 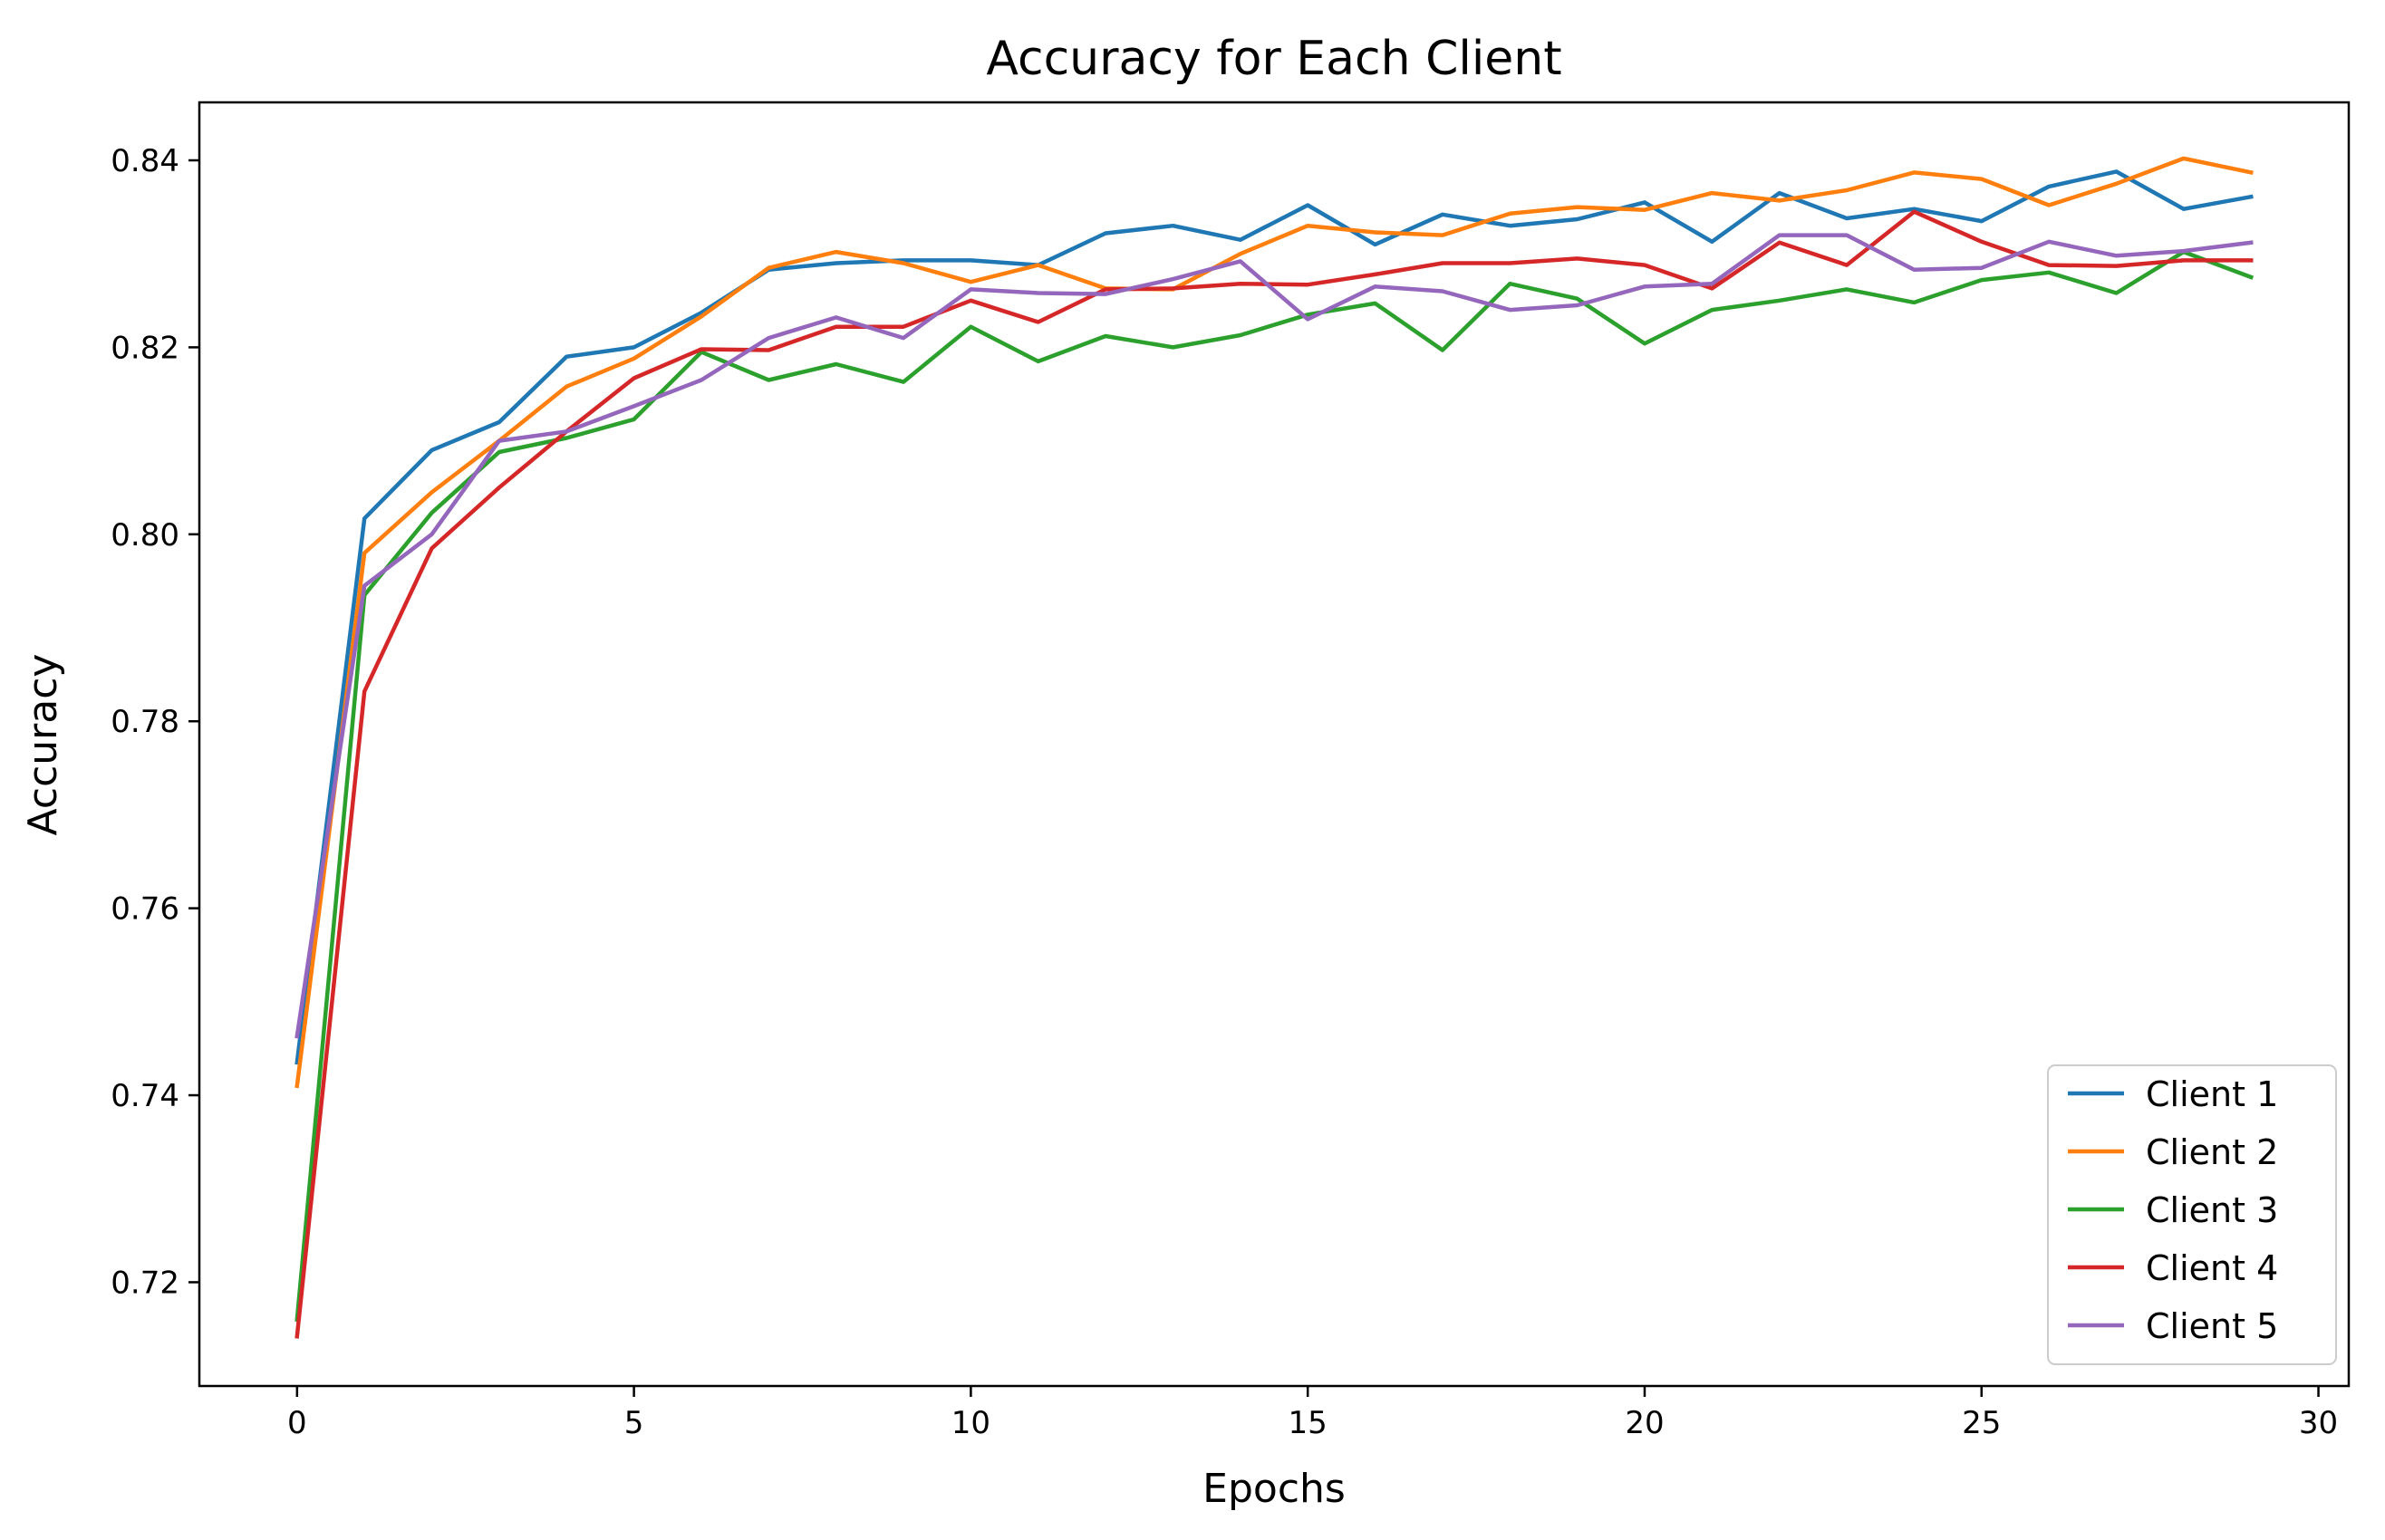 I want to click on x-axis-label: Epochs, so click(x=1274, y=1489).